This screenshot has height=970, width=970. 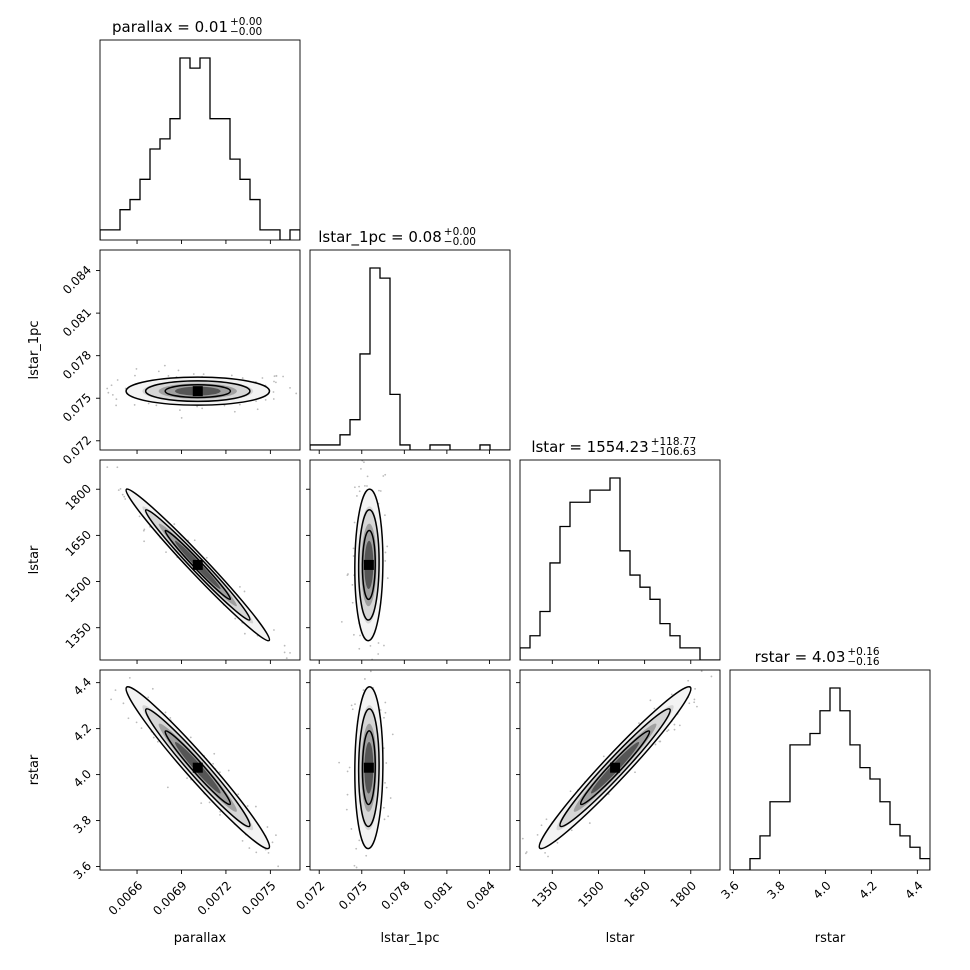 I want to click on x-tick-label: 0.078, so click(x=395, y=895).